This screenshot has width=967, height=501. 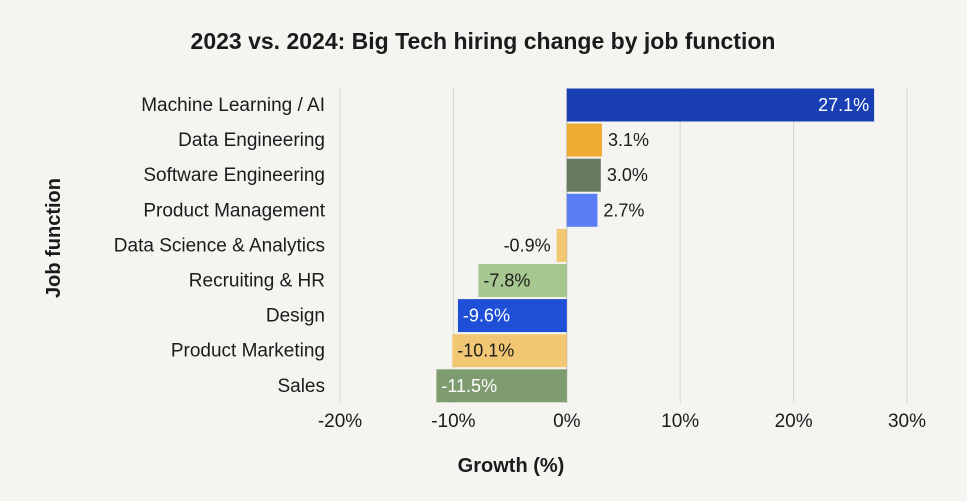 What do you see at coordinates (511, 466) in the screenshot?
I see `x-axis-label: Growth (%)` at bounding box center [511, 466].